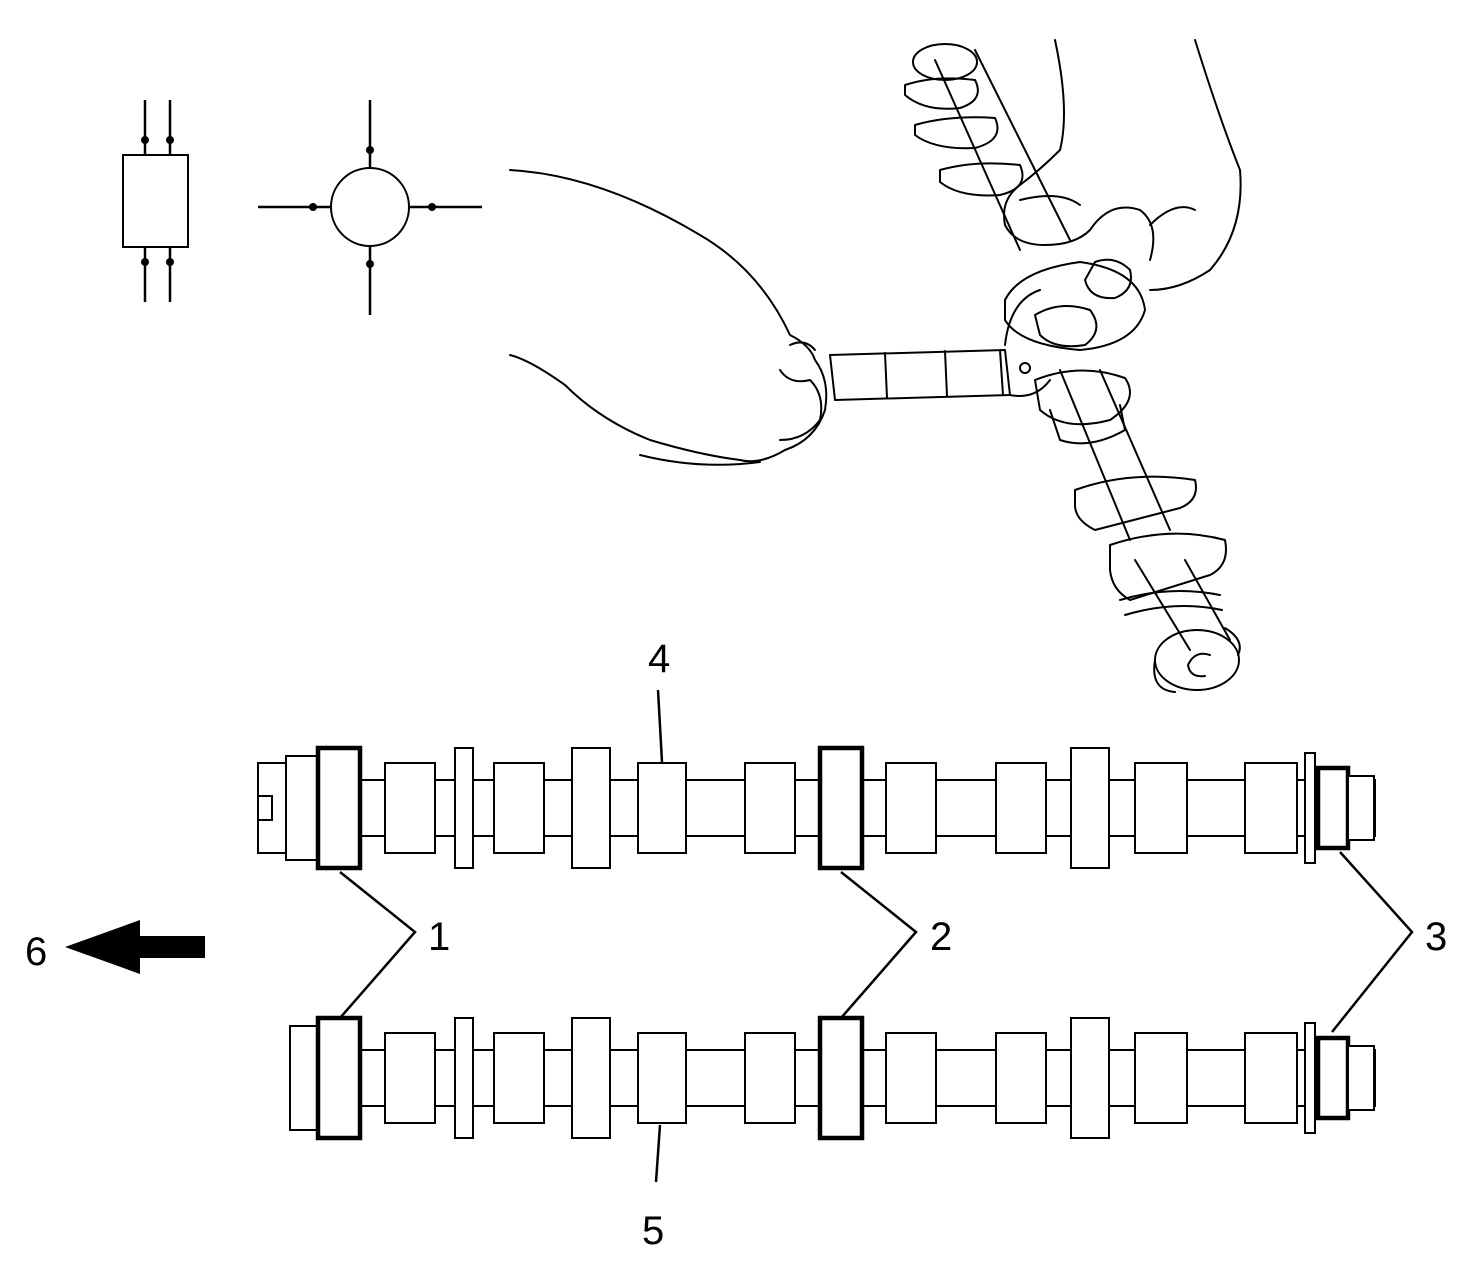 This screenshot has height=1265, width=1460. What do you see at coordinates (439, 937) in the screenshot?
I see `callout-1: 1` at bounding box center [439, 937].